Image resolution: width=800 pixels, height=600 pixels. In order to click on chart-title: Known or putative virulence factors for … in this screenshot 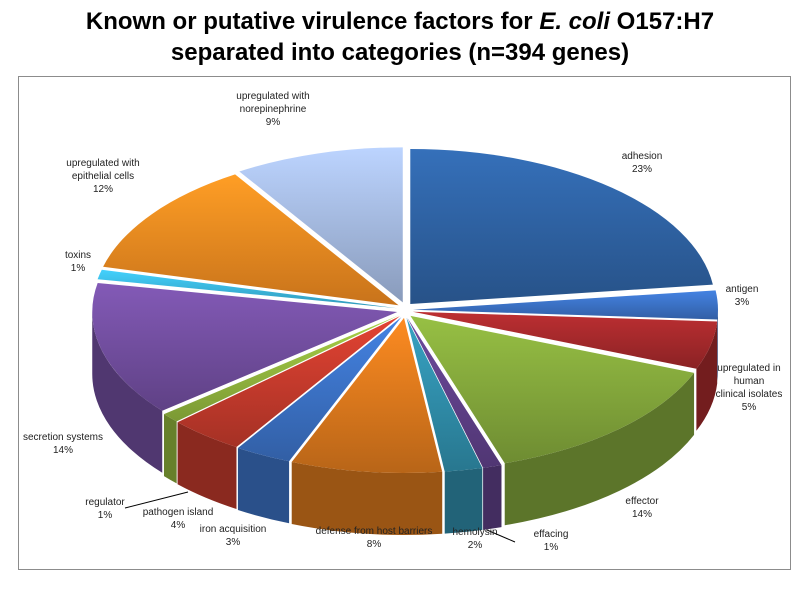, I will do `click(400, 37)`.